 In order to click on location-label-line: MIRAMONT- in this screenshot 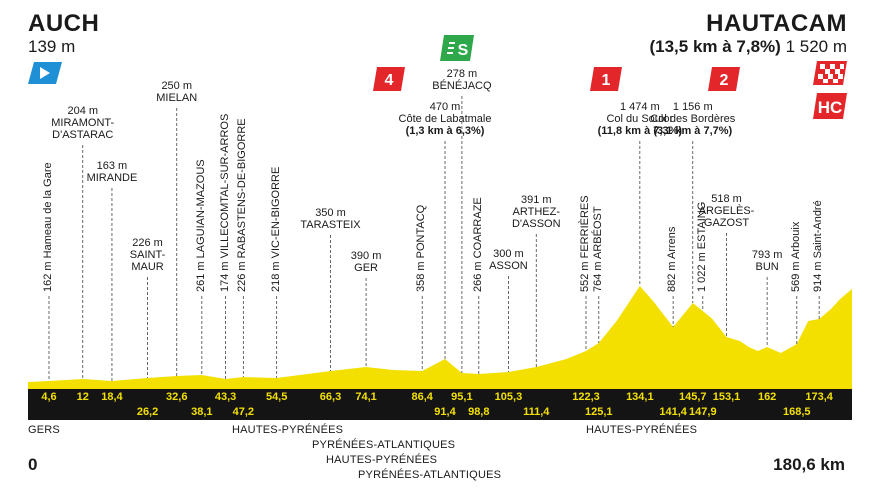, I will do `click(83, 123)`.